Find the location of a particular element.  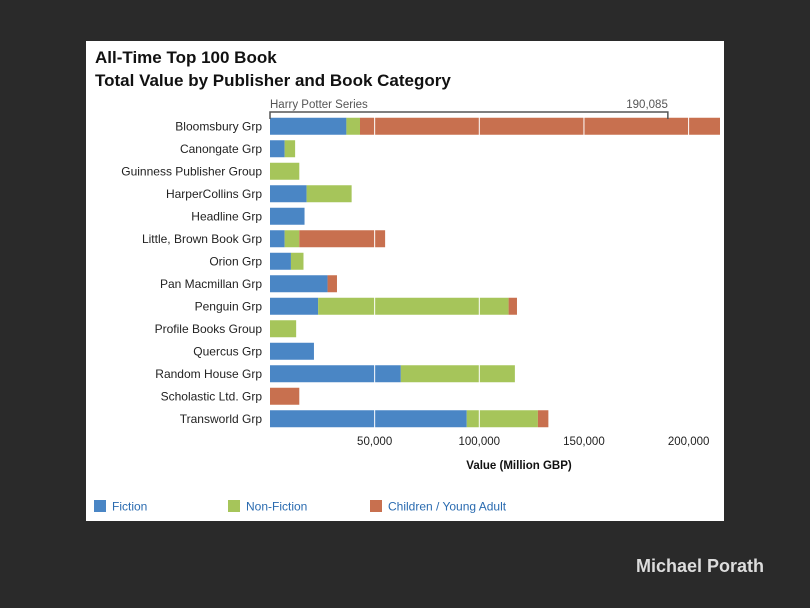

category-label: Profile Books Group is located at coordinates (209, 329).